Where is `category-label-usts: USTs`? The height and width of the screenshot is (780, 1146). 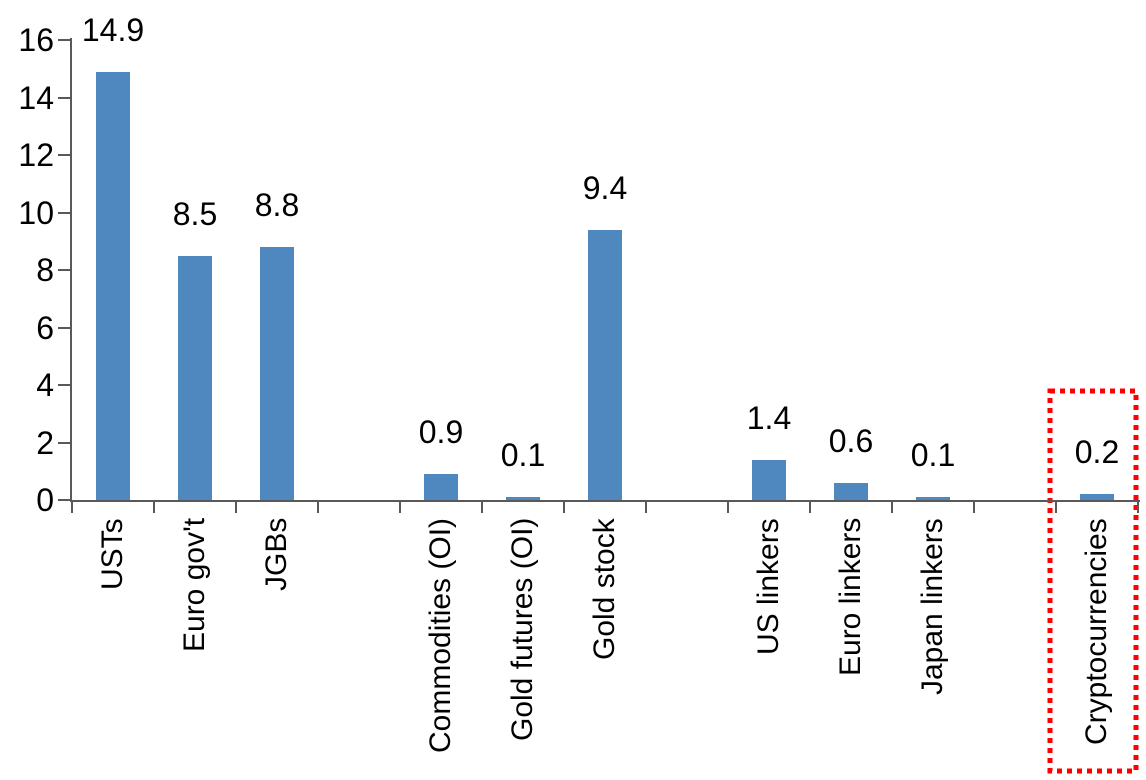 category-label-usts: USTs is located at coordinates (112, 554).